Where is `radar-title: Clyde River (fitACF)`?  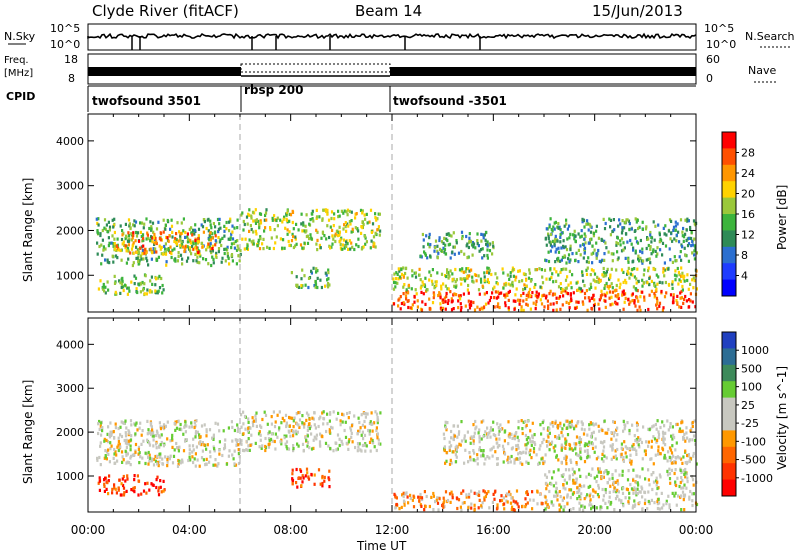
radar-title: Clyde River (fitACF) is located at coordinates (165, 11).